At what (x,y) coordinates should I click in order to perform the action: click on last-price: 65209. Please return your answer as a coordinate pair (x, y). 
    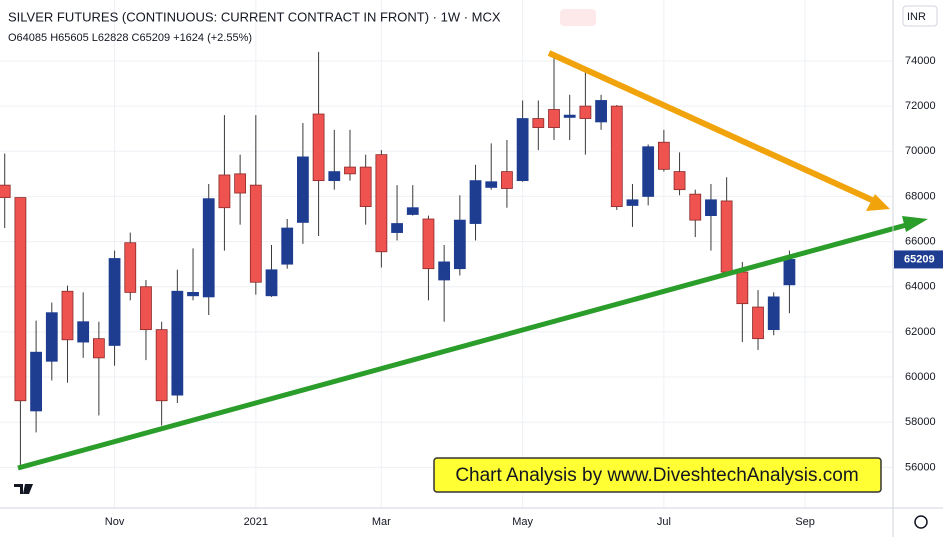
    Looking at the image, I should click on (918, 259).